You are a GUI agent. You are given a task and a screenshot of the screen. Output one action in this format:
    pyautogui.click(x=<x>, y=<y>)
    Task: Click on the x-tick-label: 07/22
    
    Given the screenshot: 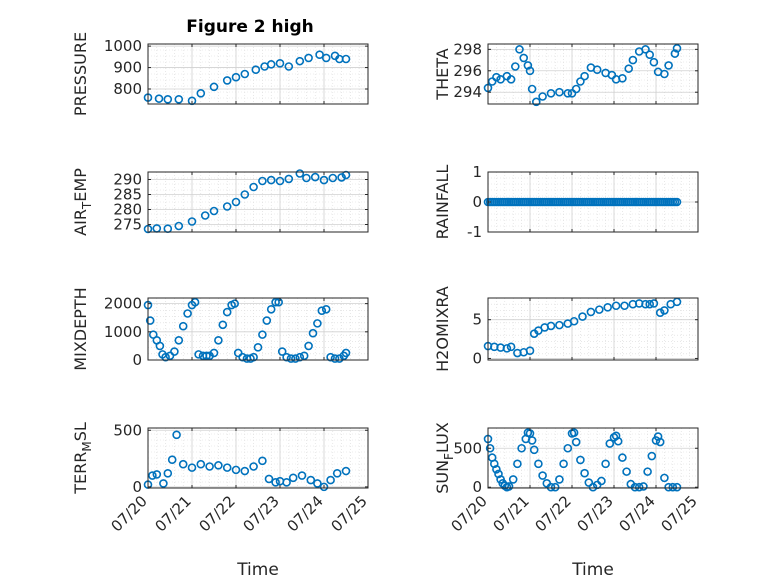 What is the action you would take?
    pyautogui.click(x=553, y=513)
    